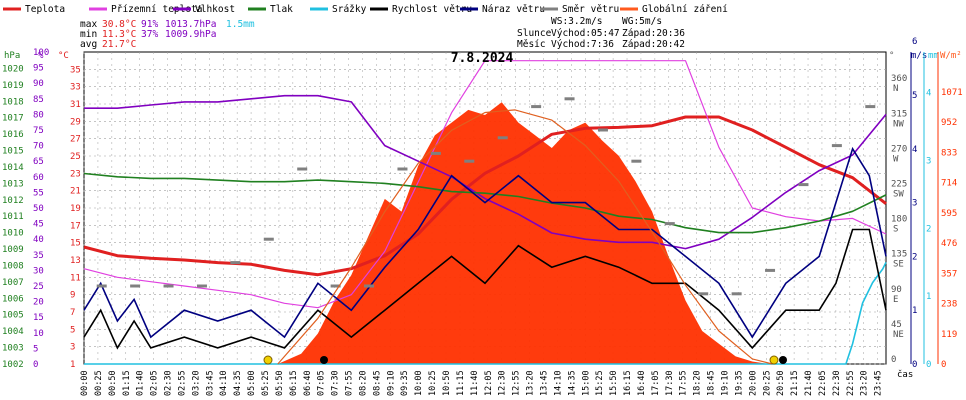  I want to click on sunrise-marker, so click(268, 360).